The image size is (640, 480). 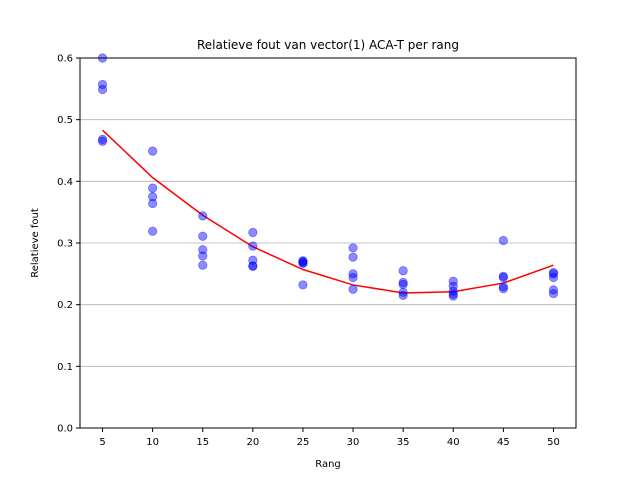 I want to click on y-tick-label: 0.2, so click(x=65, y=305).